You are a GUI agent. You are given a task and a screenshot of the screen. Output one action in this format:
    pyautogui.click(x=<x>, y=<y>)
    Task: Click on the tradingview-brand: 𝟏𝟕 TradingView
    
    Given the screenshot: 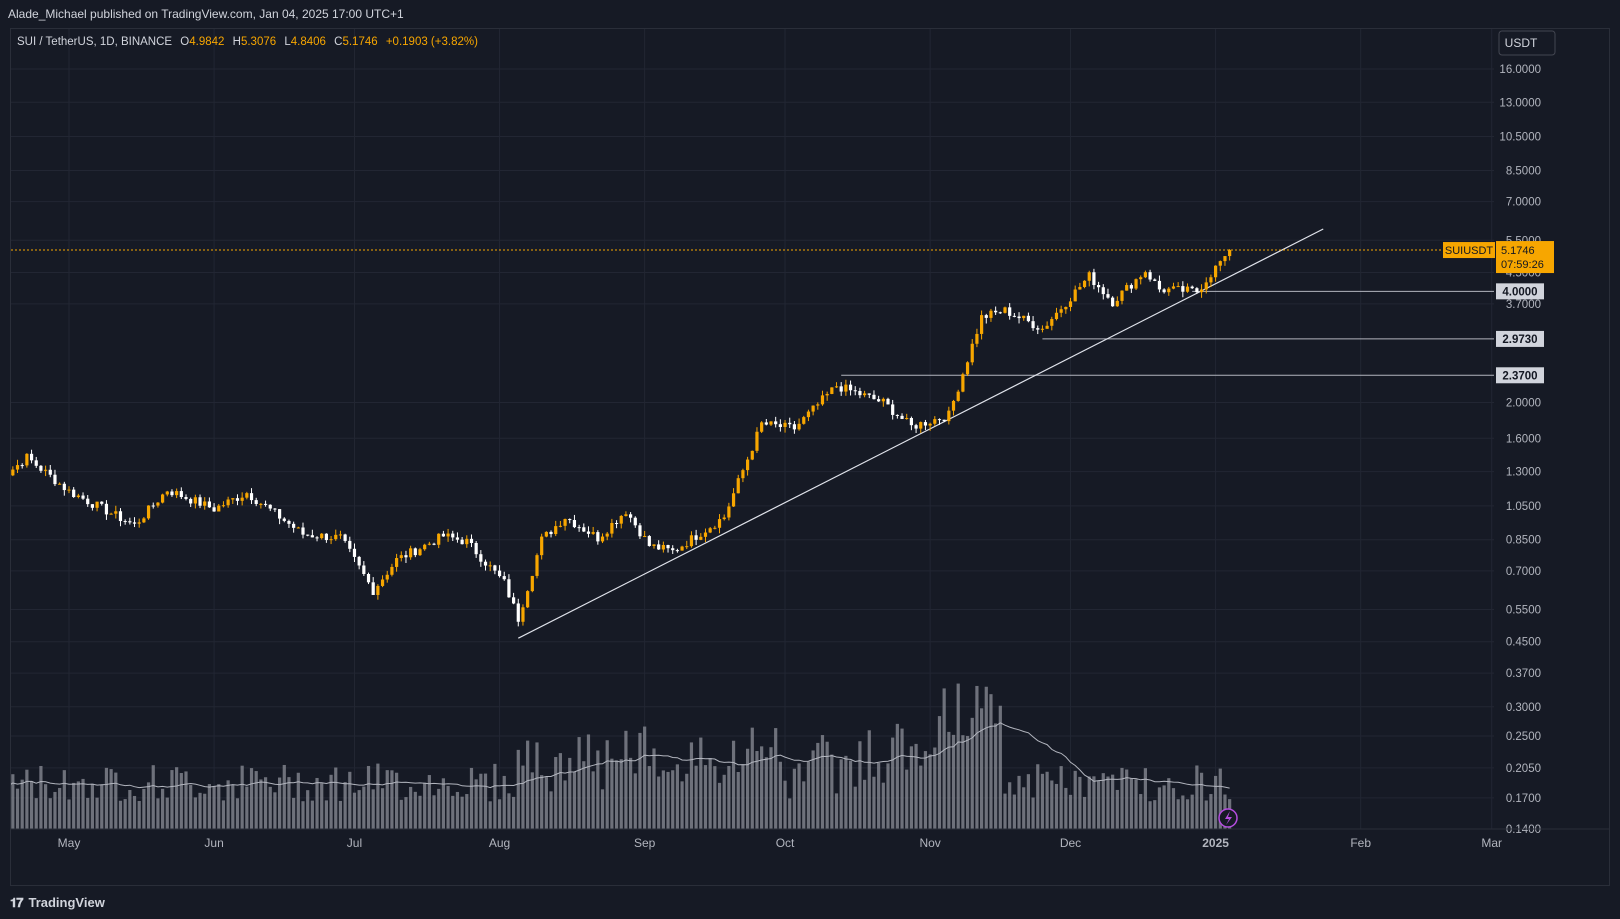 What is the action you would take?
    pyautogui.click(x=57, y=902)
    